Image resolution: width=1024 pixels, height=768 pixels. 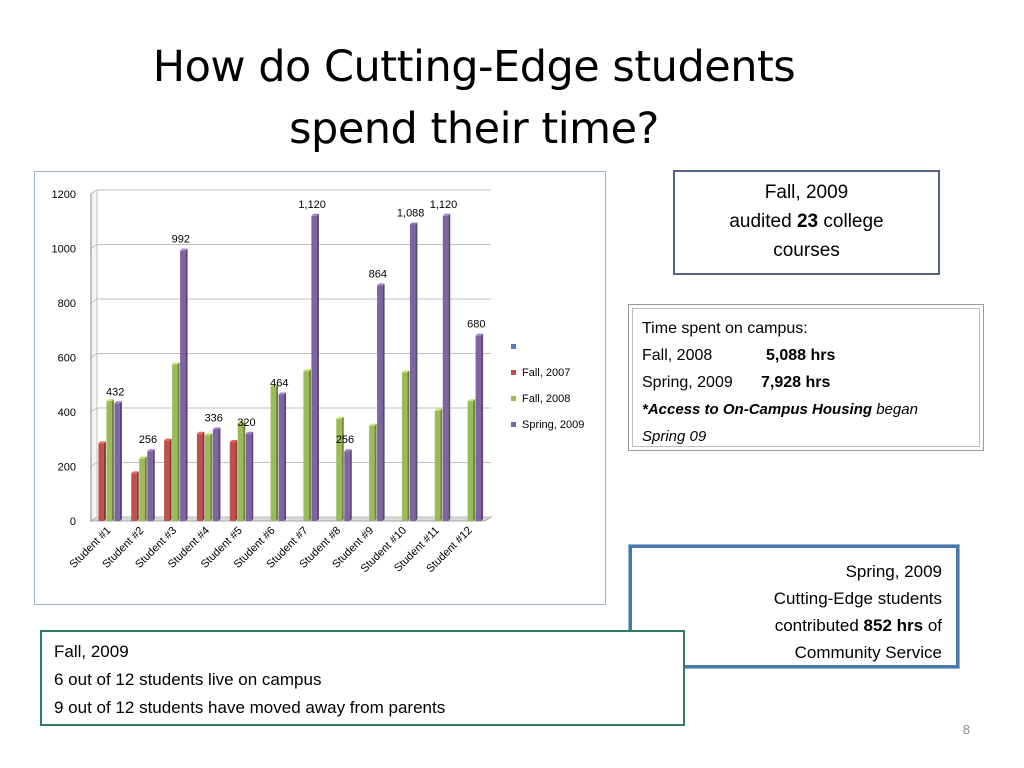 I want to click on community-service-hours-line: contributed 852 hrs of, so click(x=858, y=625).